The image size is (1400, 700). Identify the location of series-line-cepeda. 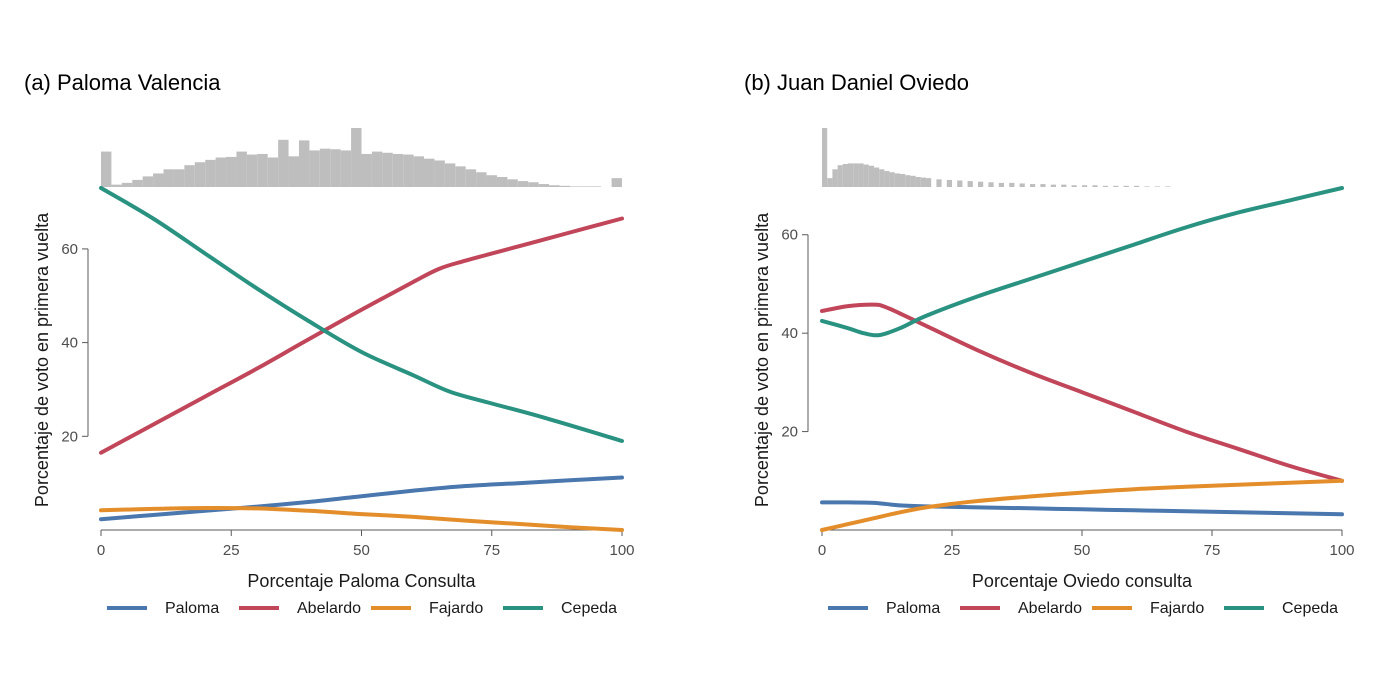
(361, 314).